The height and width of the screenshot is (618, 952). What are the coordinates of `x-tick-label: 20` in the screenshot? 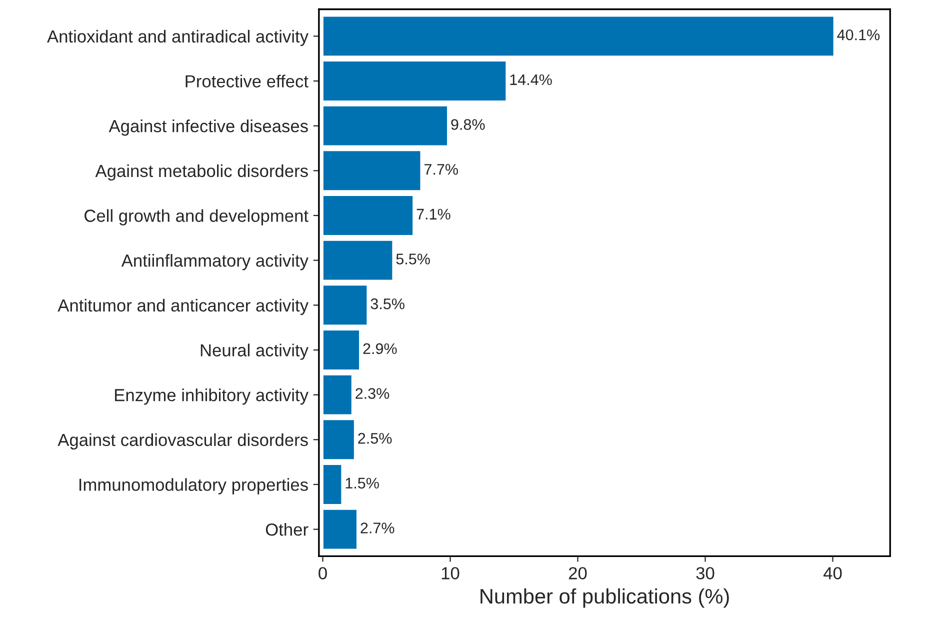 It's located at (577, 573).